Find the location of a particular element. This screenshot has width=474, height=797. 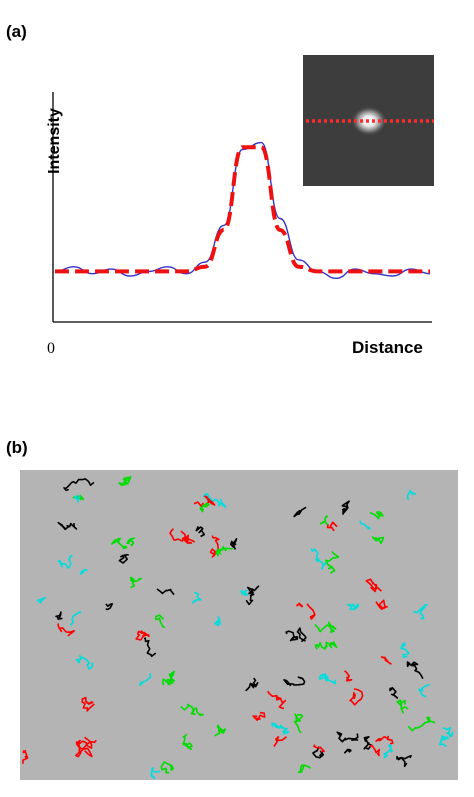

x-axis-label: Distance is located at coordinates (387, 347).